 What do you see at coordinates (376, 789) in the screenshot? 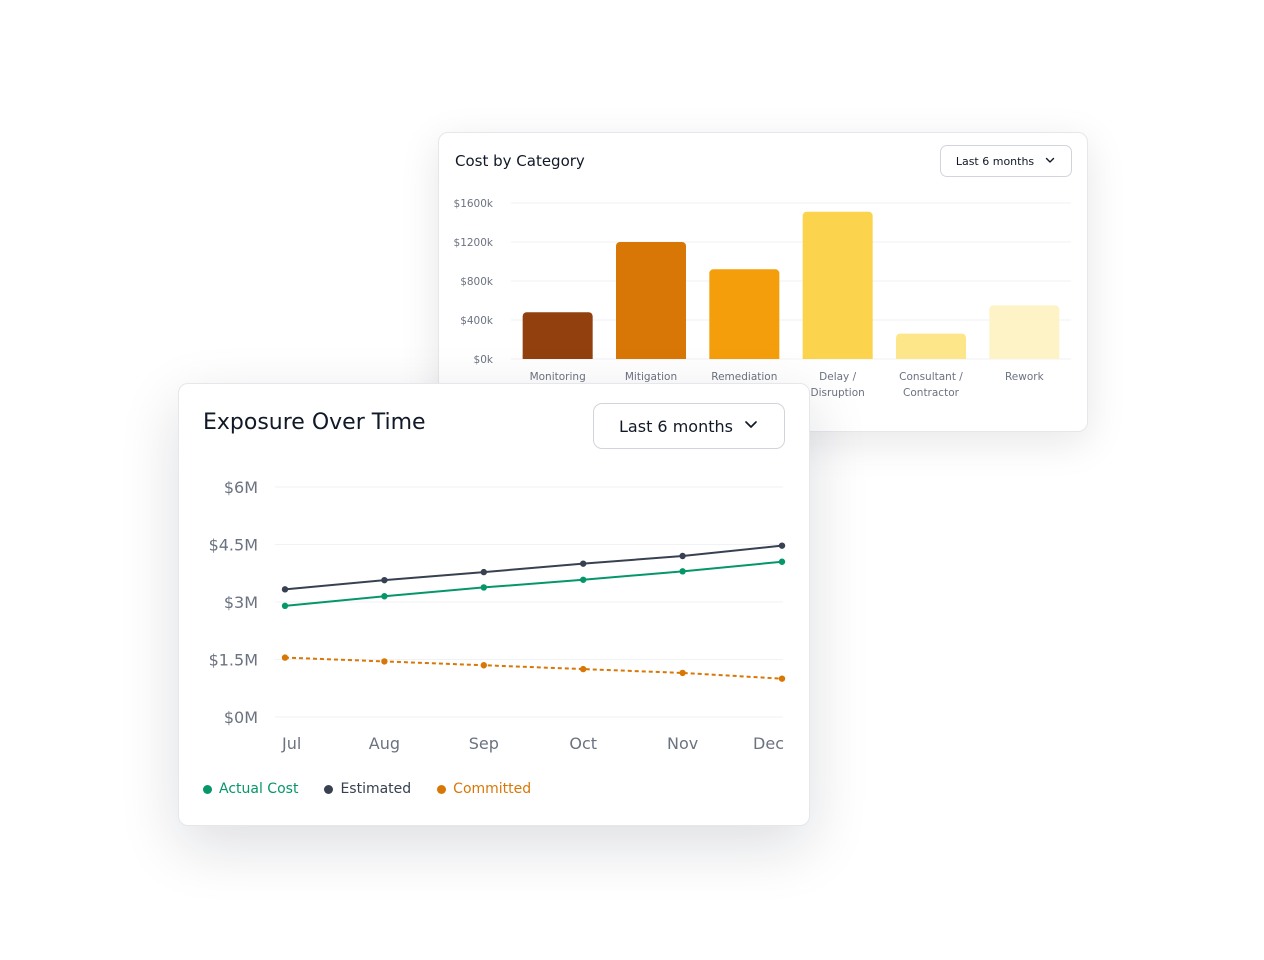
I see `legend-label: Estimated` at bounding box center [376, 789].